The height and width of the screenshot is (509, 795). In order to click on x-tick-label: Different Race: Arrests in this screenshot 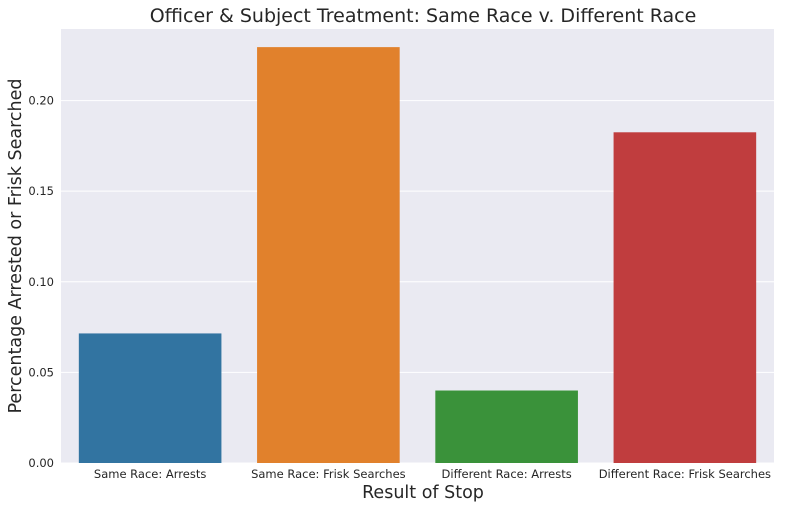, I will do `click(507, 474)`.